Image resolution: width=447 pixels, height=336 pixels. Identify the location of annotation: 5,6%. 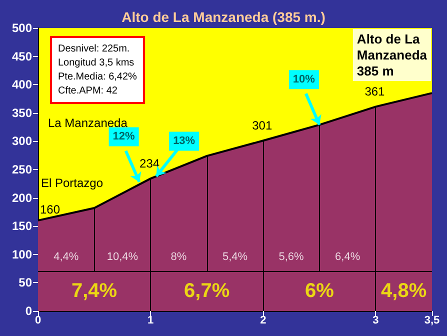
(291, 257).